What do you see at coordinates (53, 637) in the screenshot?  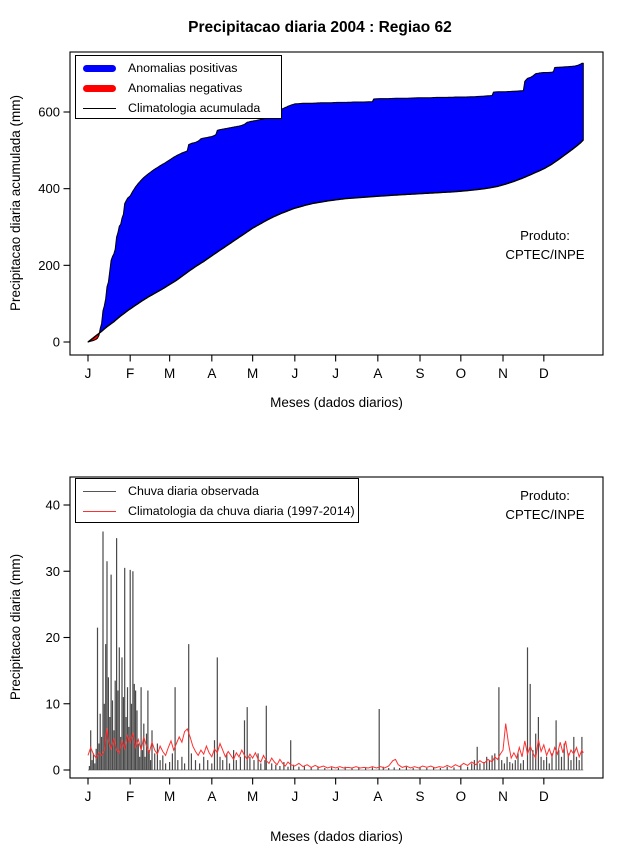 I see `bottom-y-tick-label: 20` at bounding box center [53, 637].